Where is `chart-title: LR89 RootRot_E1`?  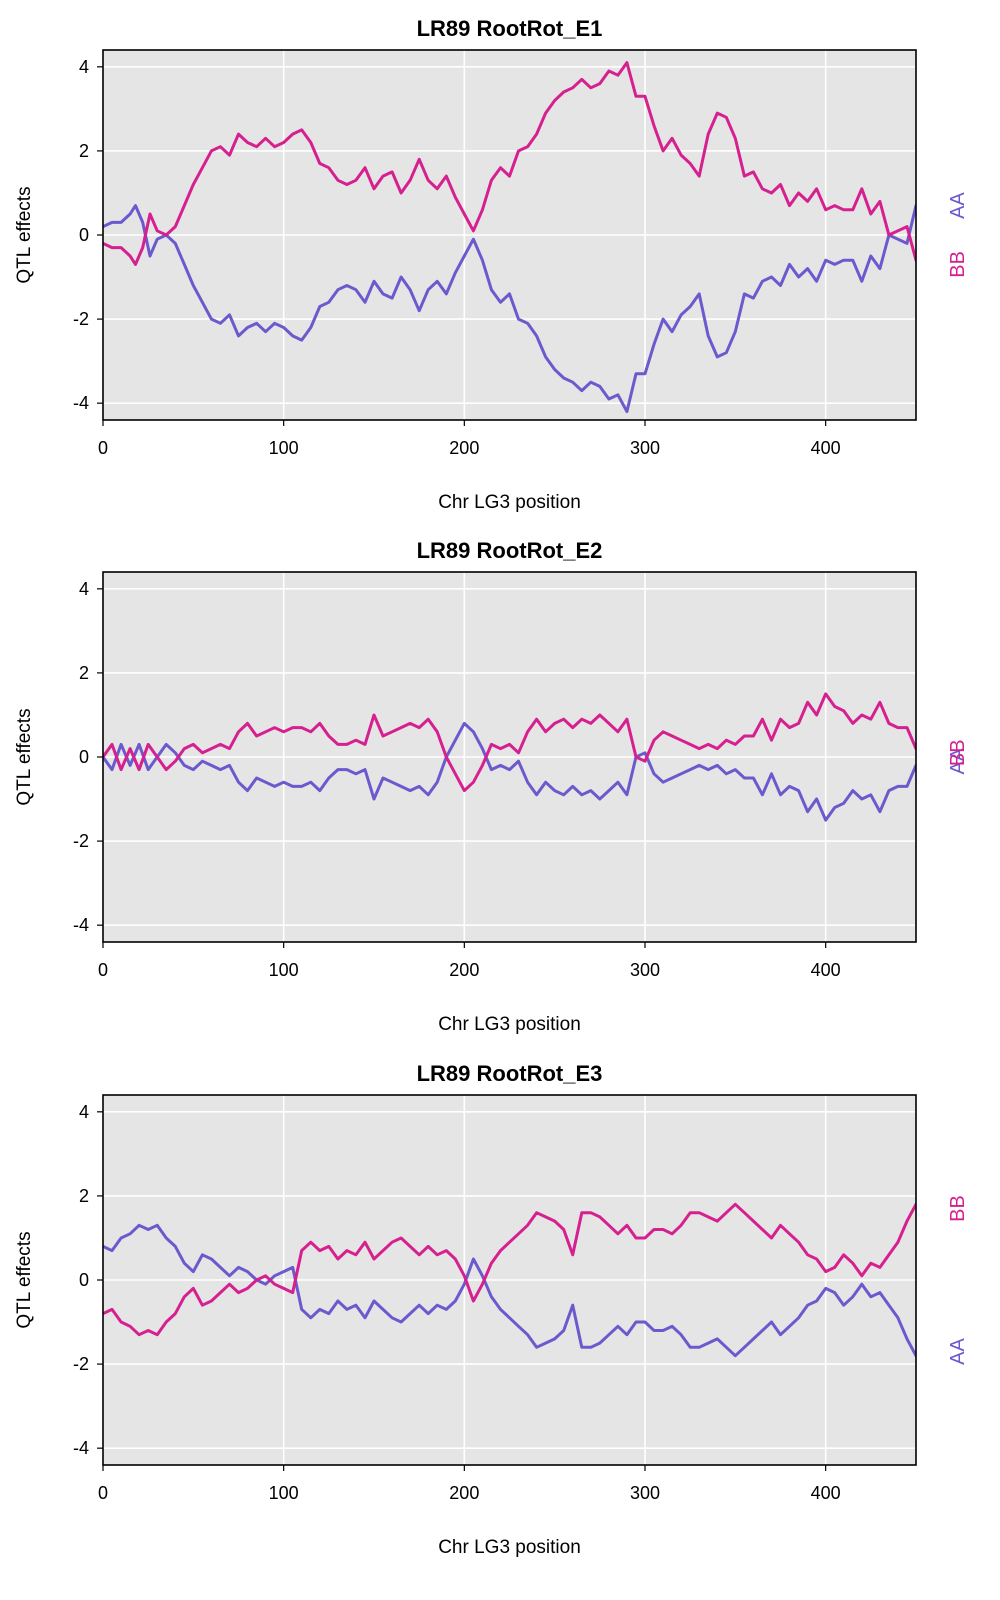 chart-title: LR89 RootRot_E1 is located at coordinates (510, 28).